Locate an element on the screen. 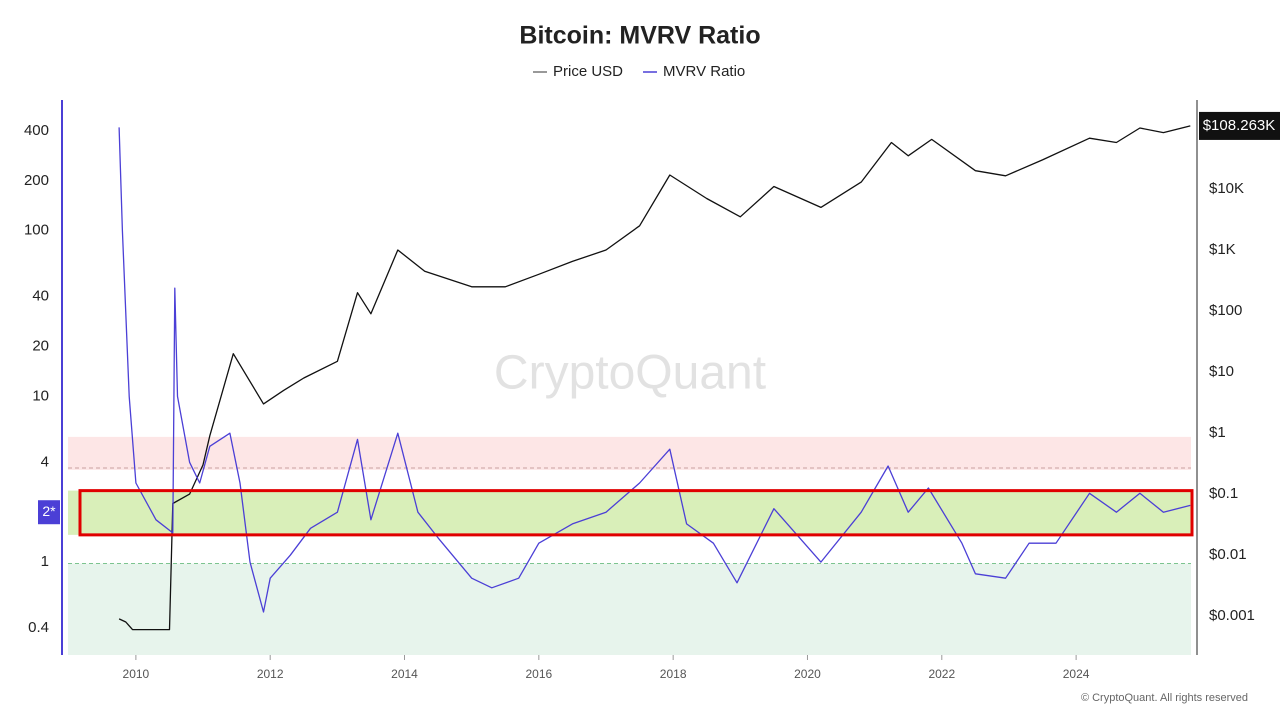  y2-tick-label: $0.1 is located at coordinates (1223, 493).